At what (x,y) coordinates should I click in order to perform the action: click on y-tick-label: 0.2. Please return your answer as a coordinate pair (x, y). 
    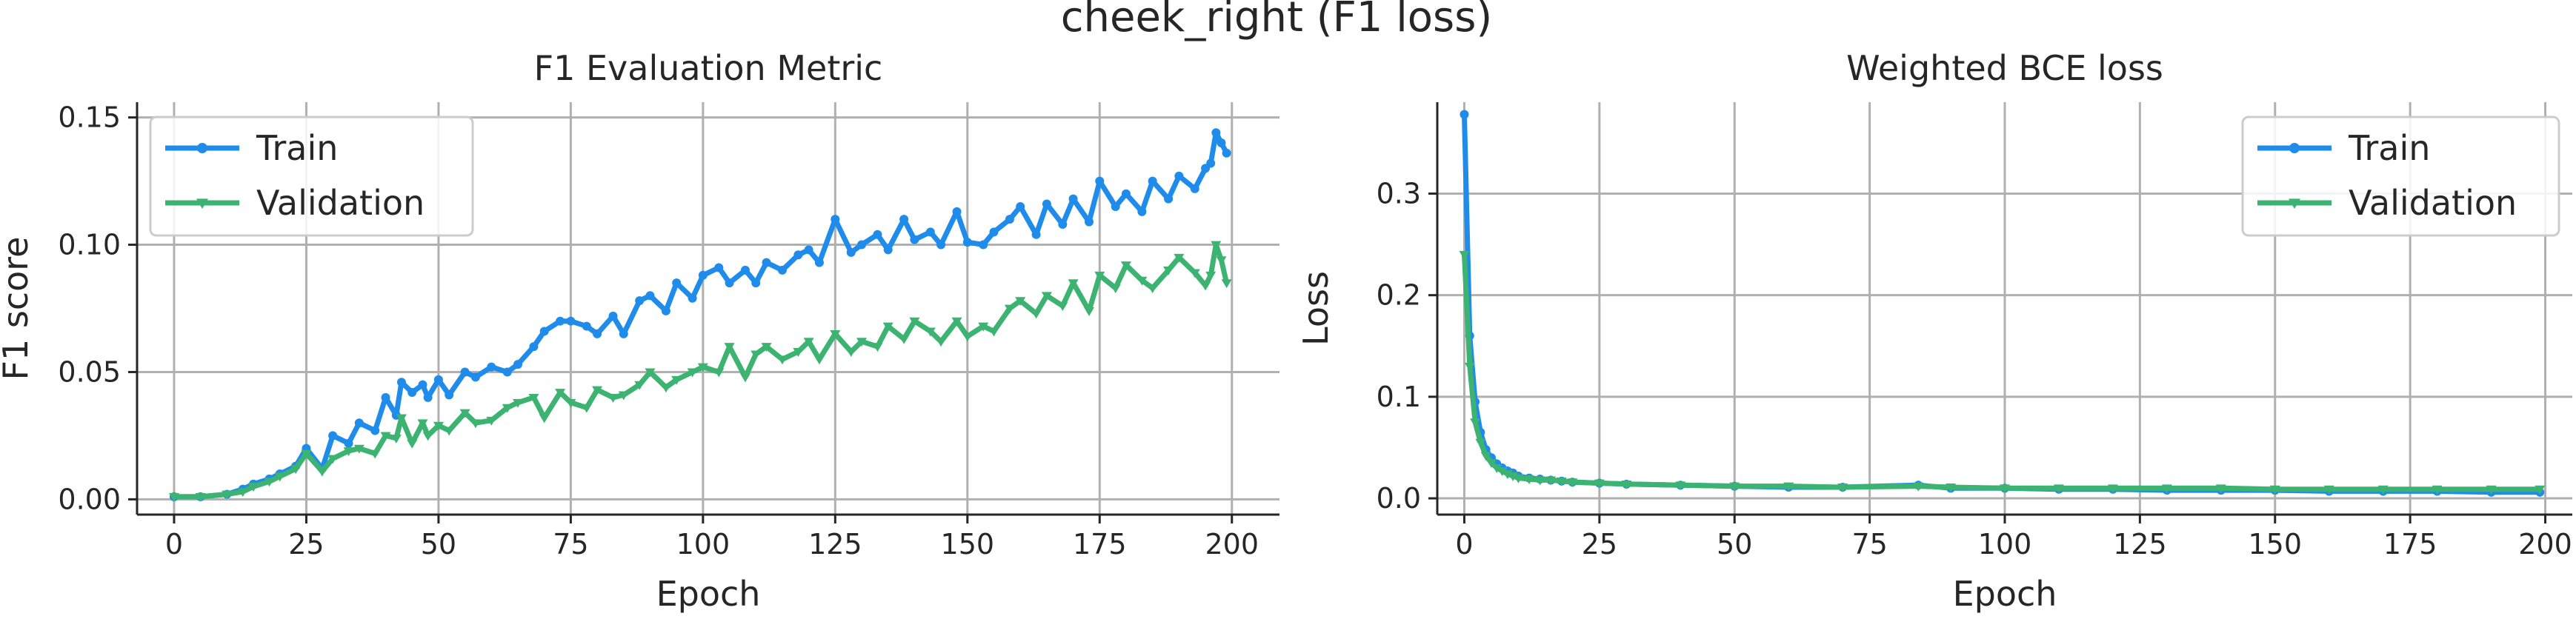
    Looking at the image, I should click on (1399, 295).